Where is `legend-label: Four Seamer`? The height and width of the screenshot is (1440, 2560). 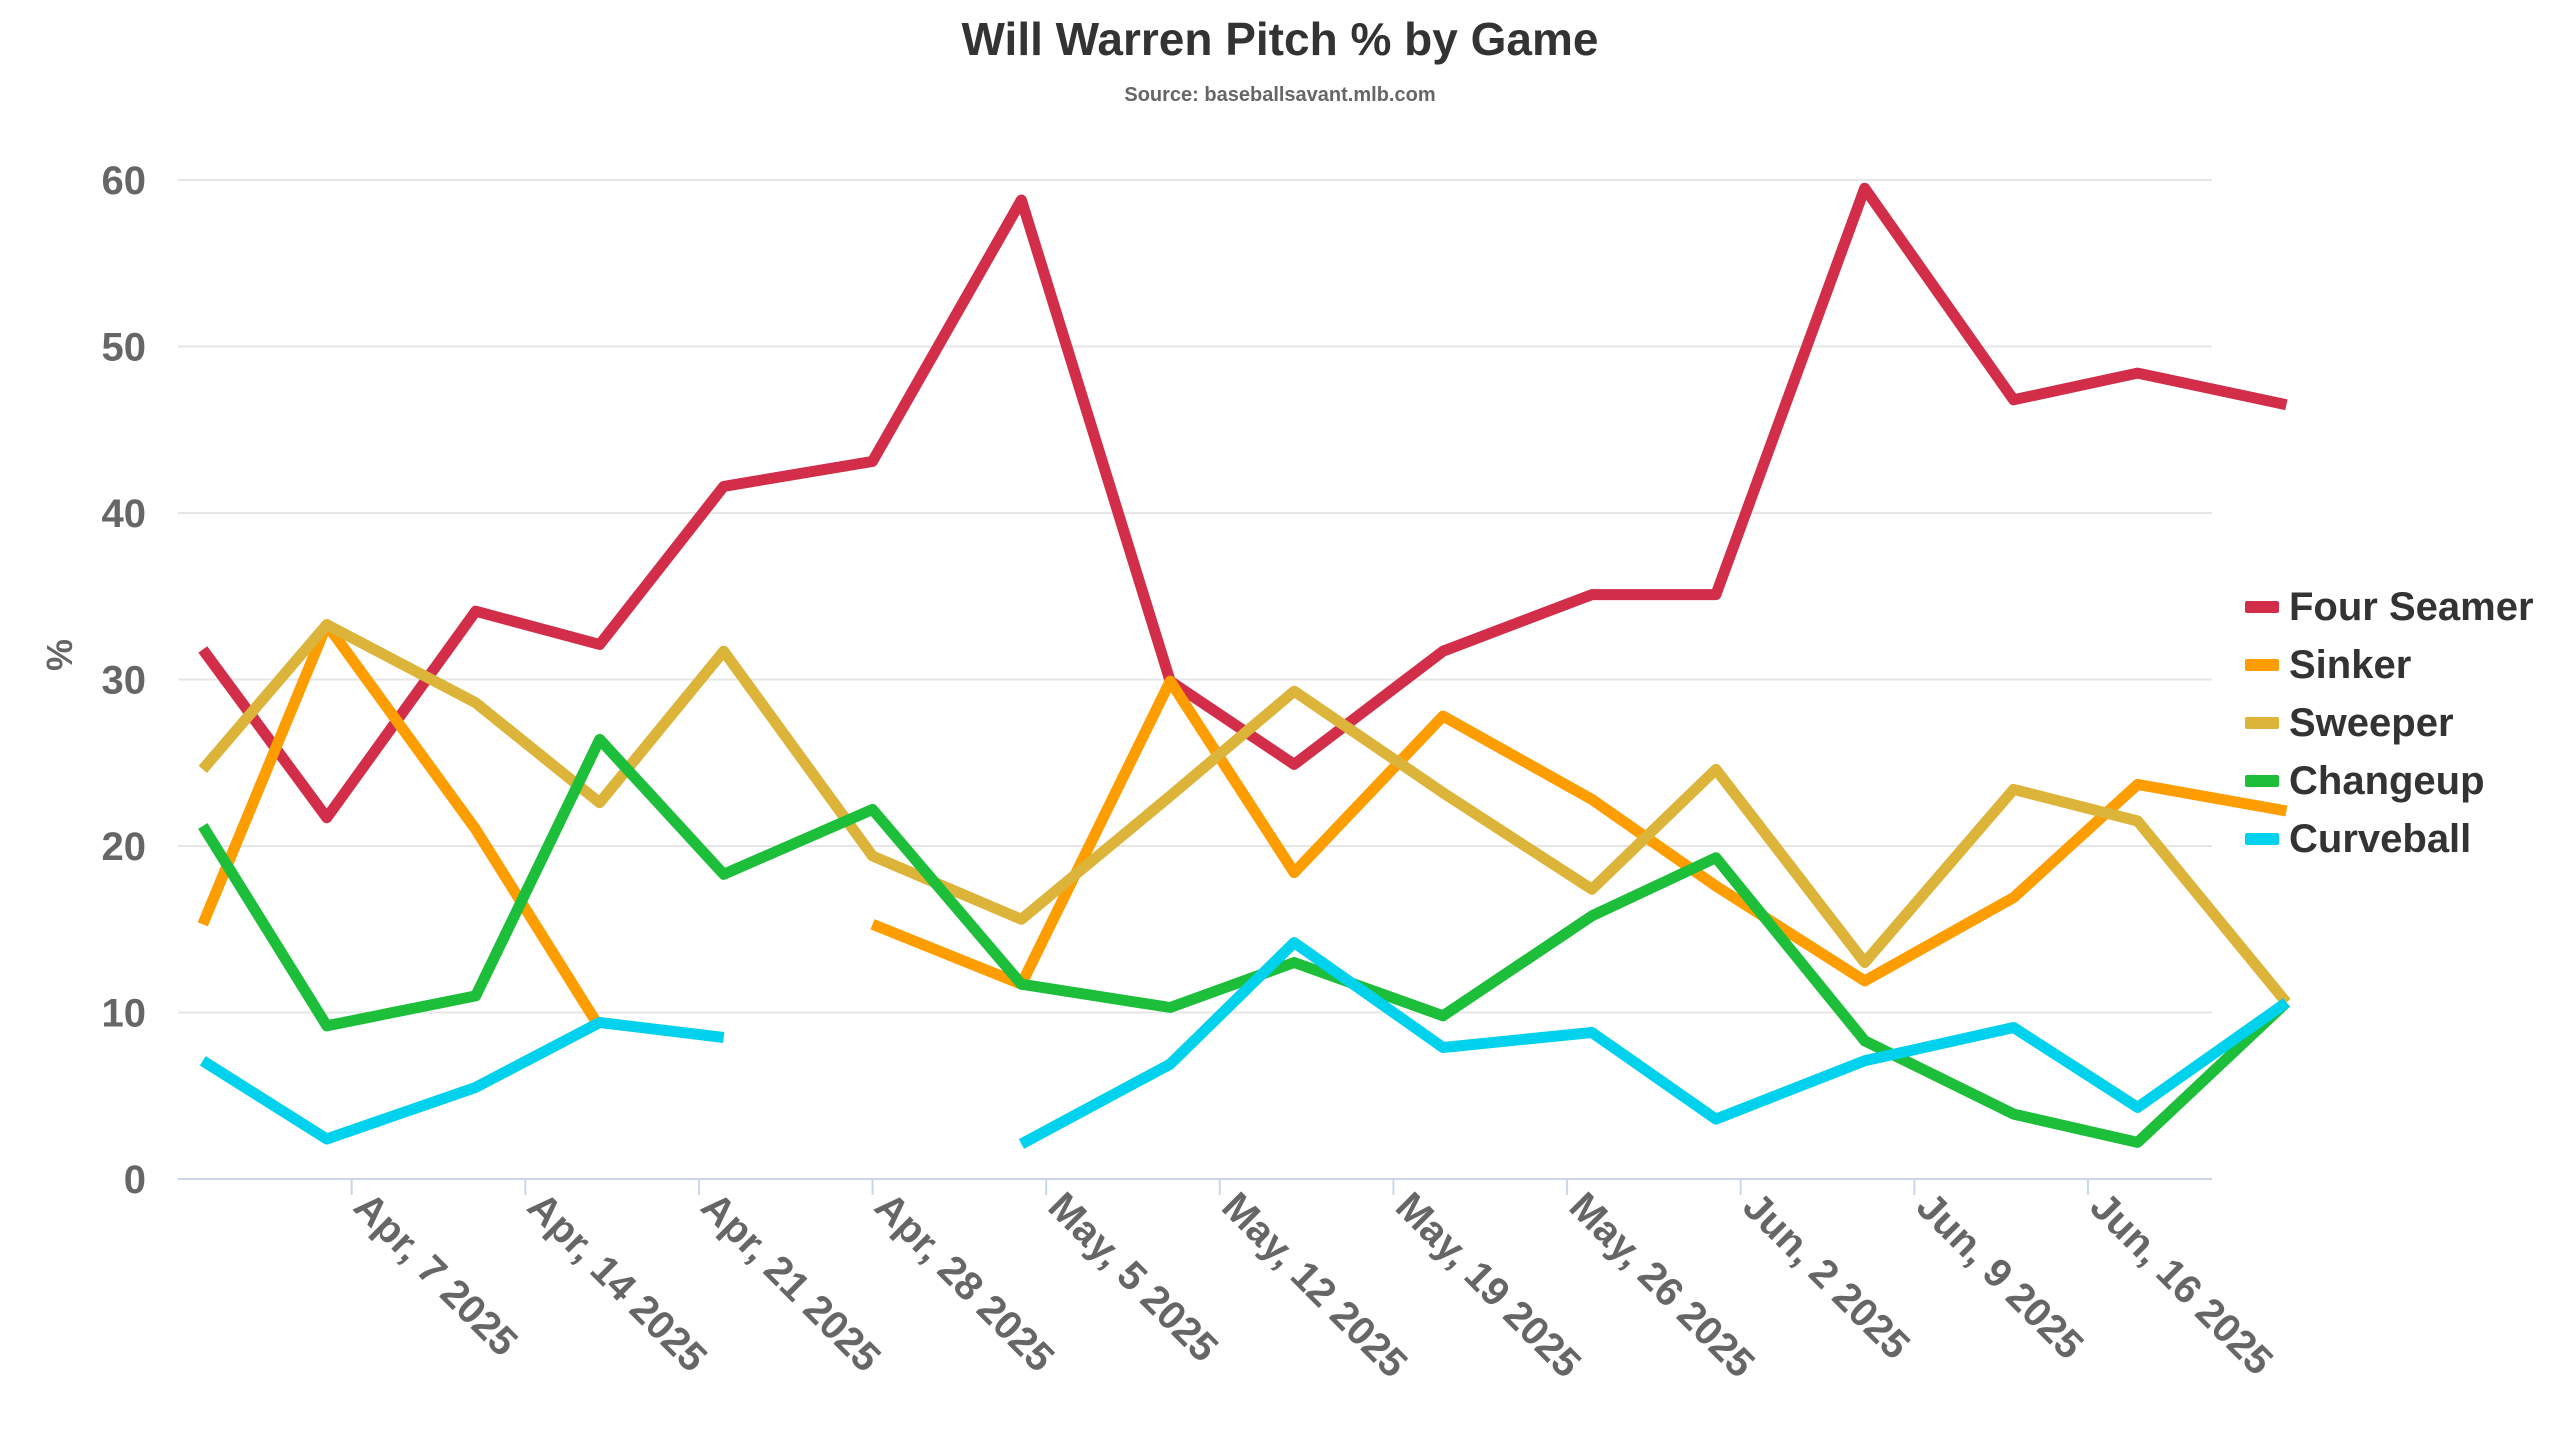 legend-label: Four Seamer is located at coordinates (2411, 606).